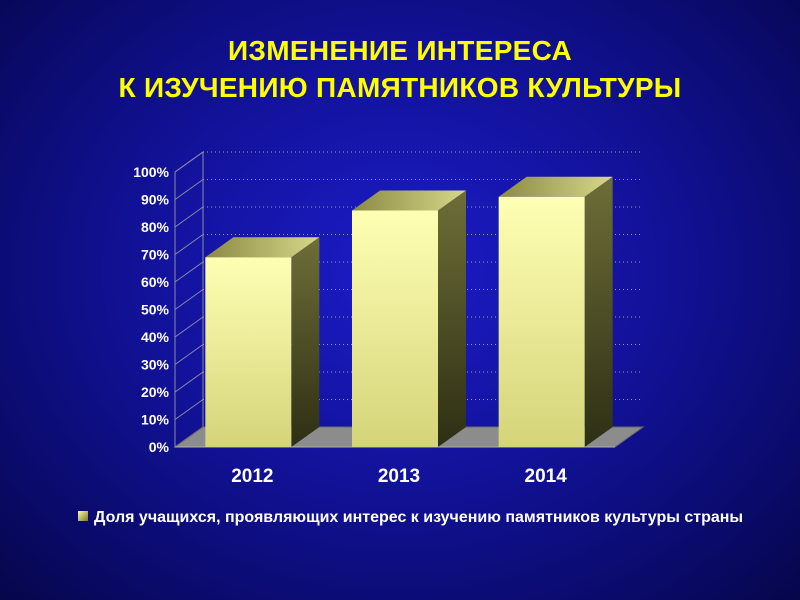 The width and height of the screenshot is (800, 600). Describe the element at coordinates (305, 342) in the screenshot. I see `bar-side-2012` at that location.